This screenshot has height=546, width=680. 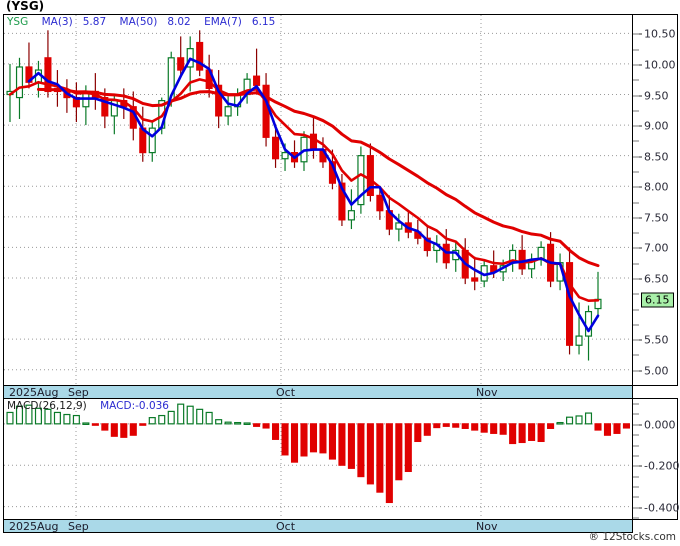 I want to click on date-axis-top: 2025Aug Sep Oct Nov, so click(x=318, y=392).